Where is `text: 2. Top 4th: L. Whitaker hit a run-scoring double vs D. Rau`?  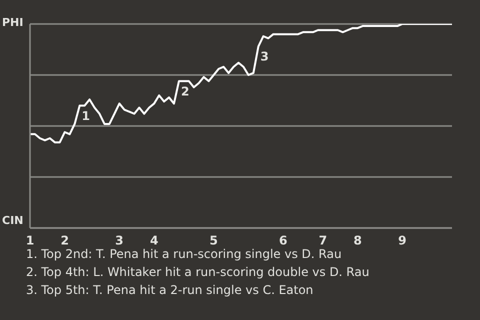
text: 2. Top 4th: L. Whitaker hit a run-scoring double vs D. Rau is located at coordinates (198, 272).